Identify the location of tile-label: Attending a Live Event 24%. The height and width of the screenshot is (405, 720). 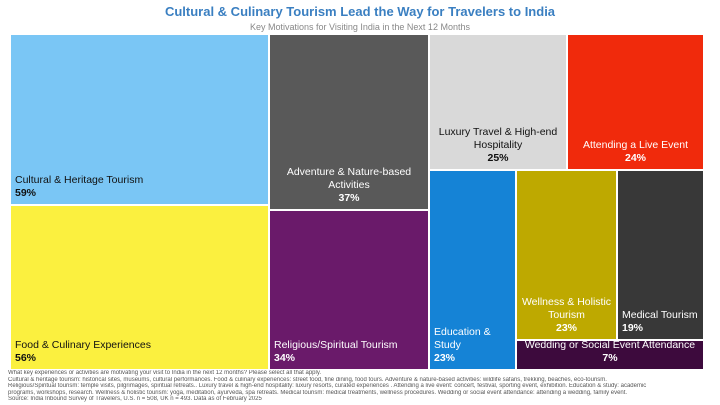
(635, 152).